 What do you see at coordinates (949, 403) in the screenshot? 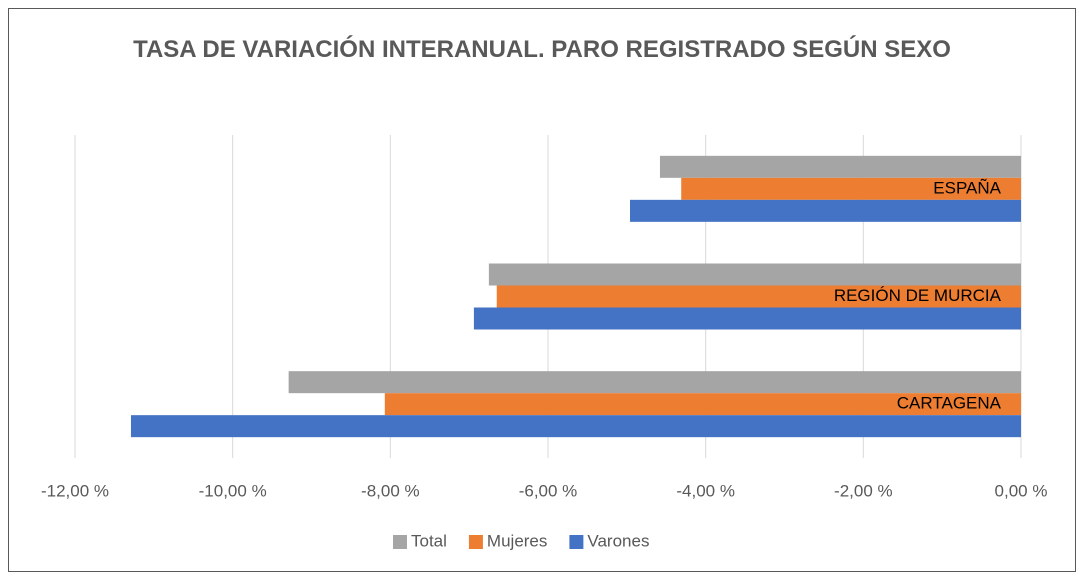
I see `category-label: CARTAGENA` at bounding box center [949, 403].